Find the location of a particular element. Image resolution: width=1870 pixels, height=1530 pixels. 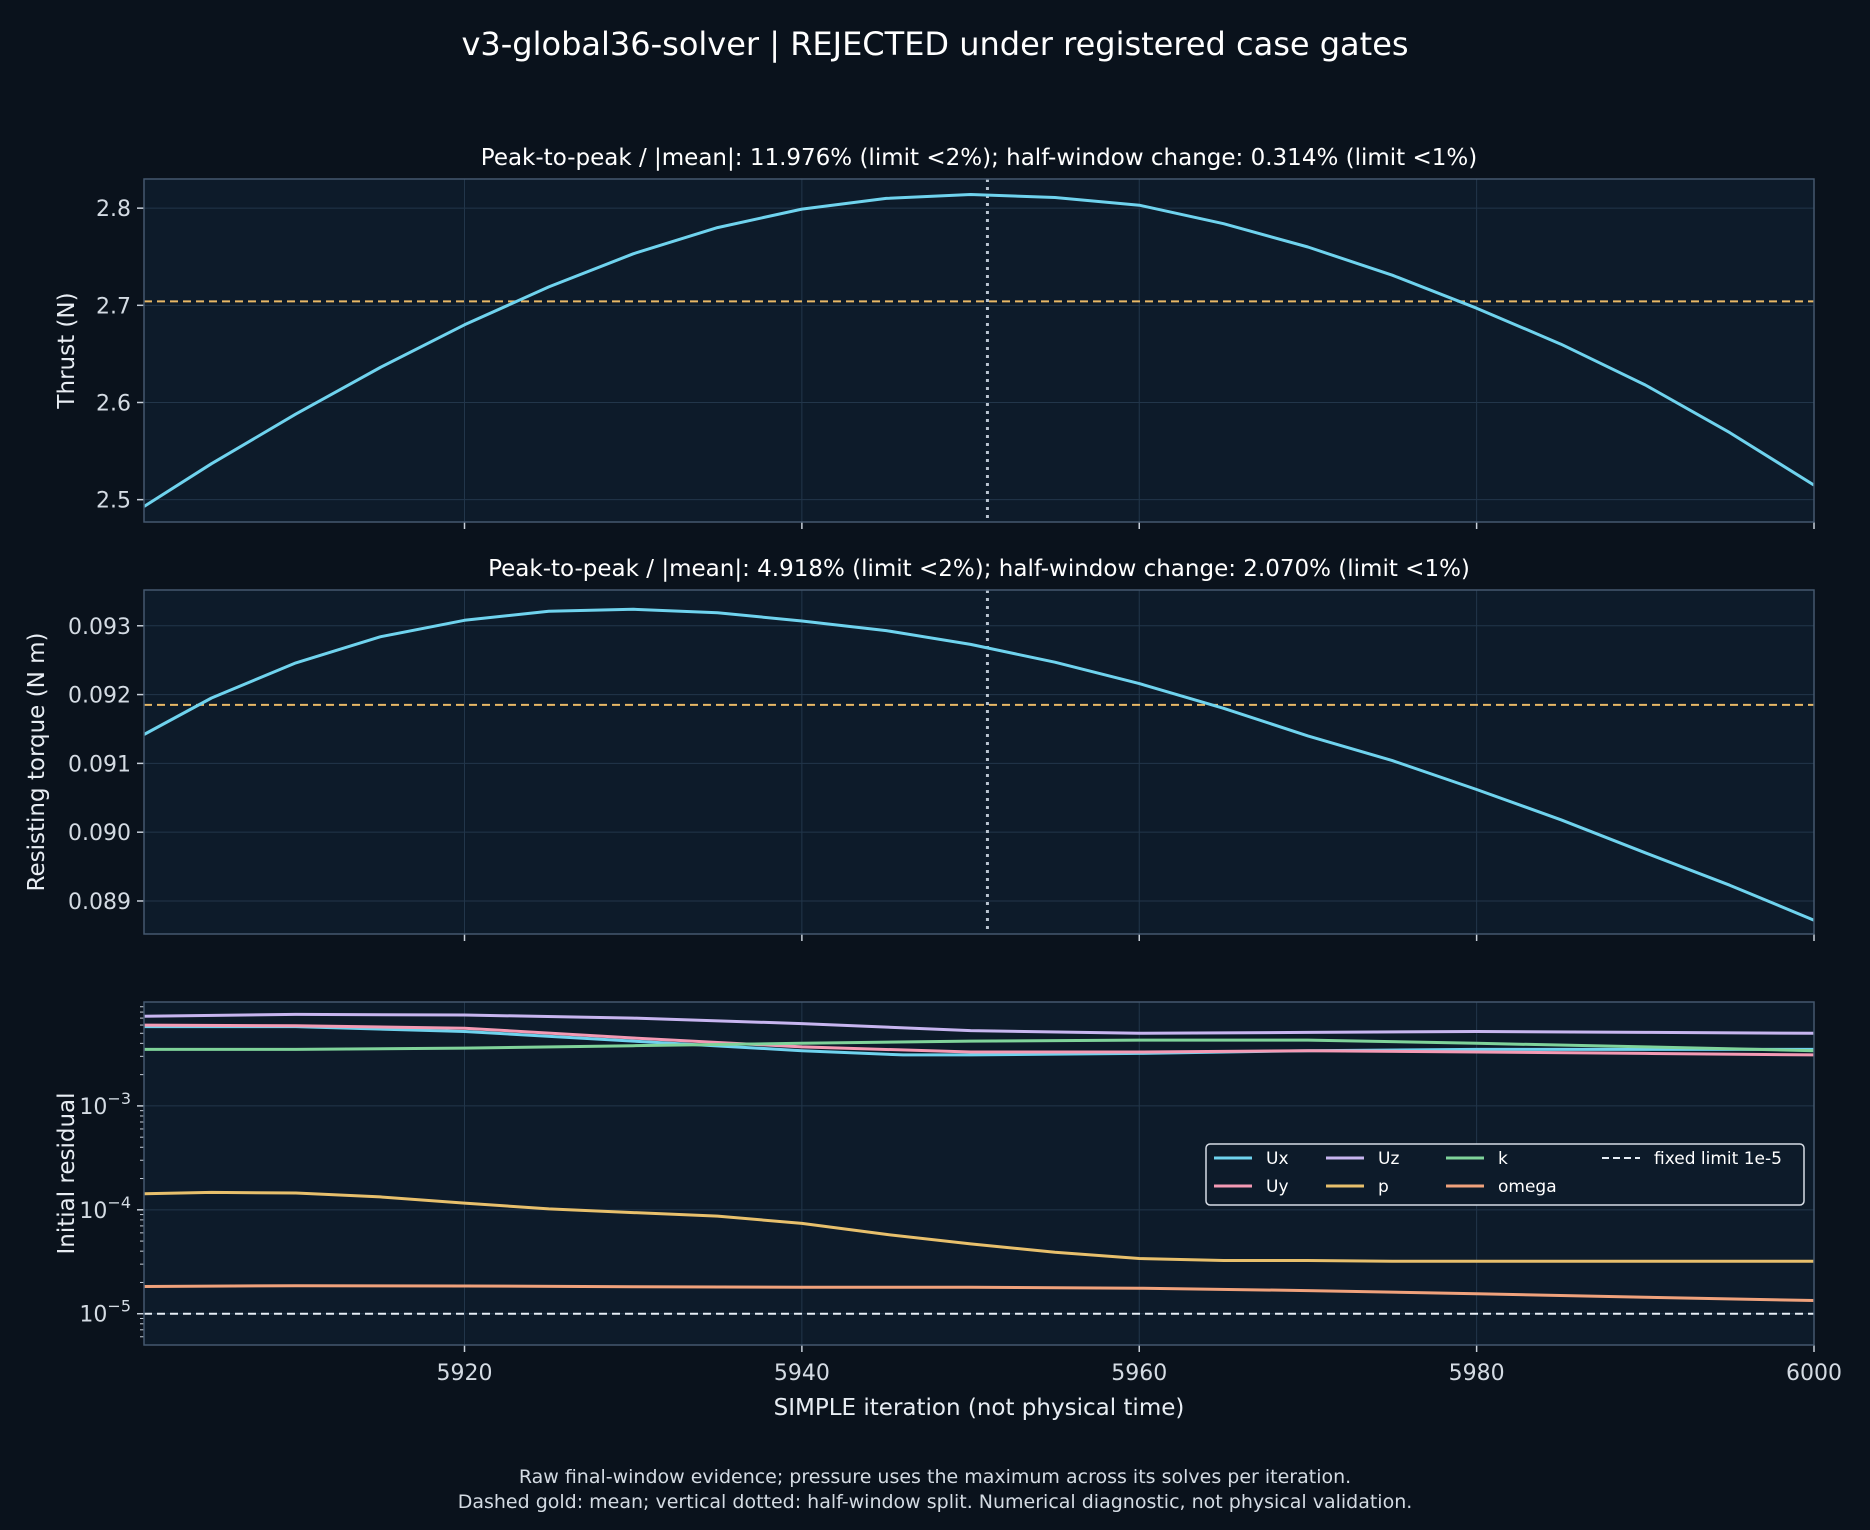

y-axis-label: Resisting torque (N m) is located at coordinates (37, 762).